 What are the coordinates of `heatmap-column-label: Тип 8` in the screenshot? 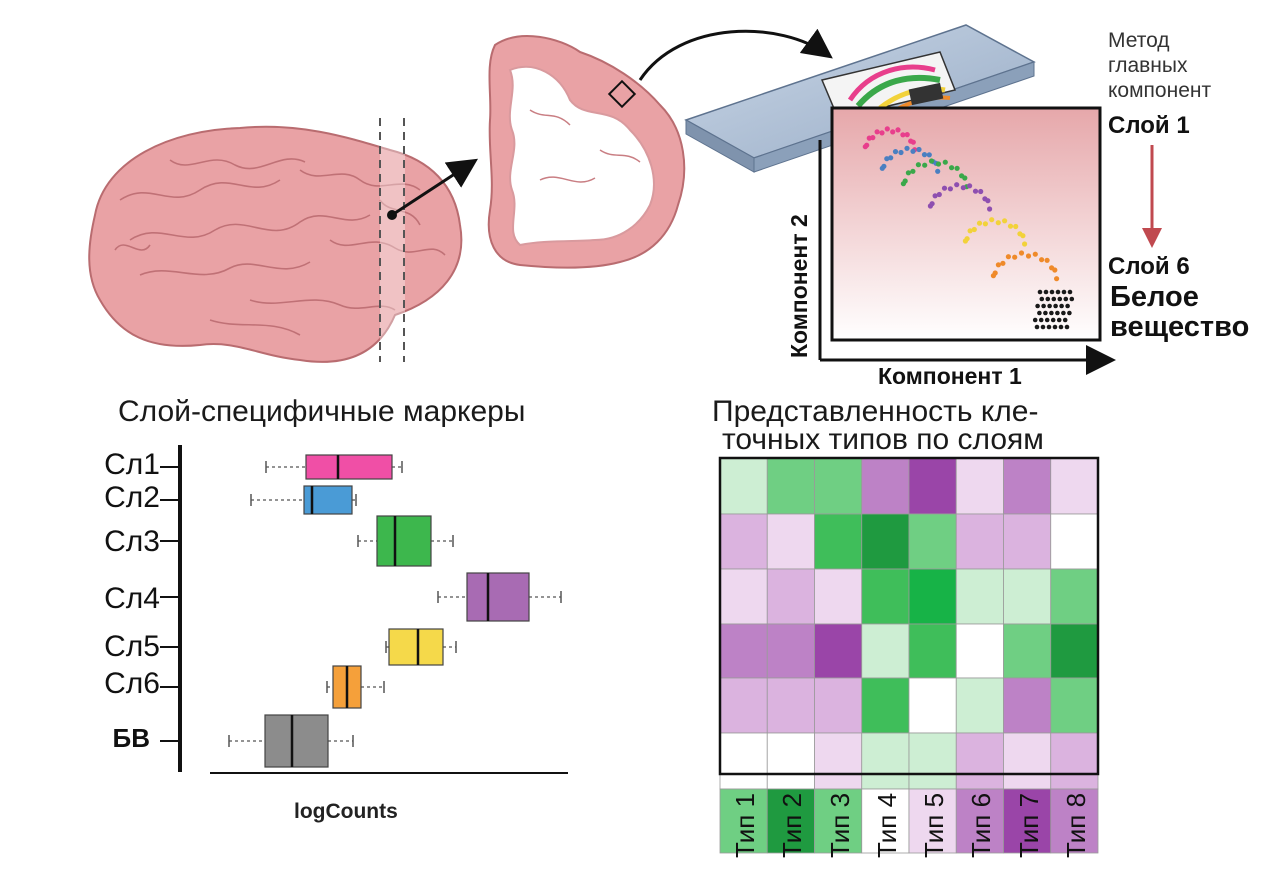 It's located at (1075, 825).